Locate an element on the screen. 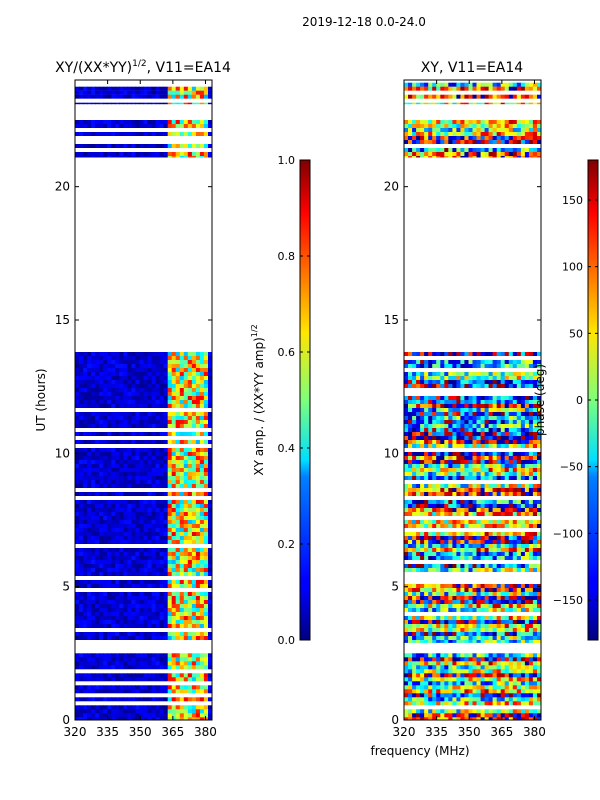 The width and height of the screenshot is (600, 800). colorbar-tick-label: 0.6 is located at coordinates (287, 352).